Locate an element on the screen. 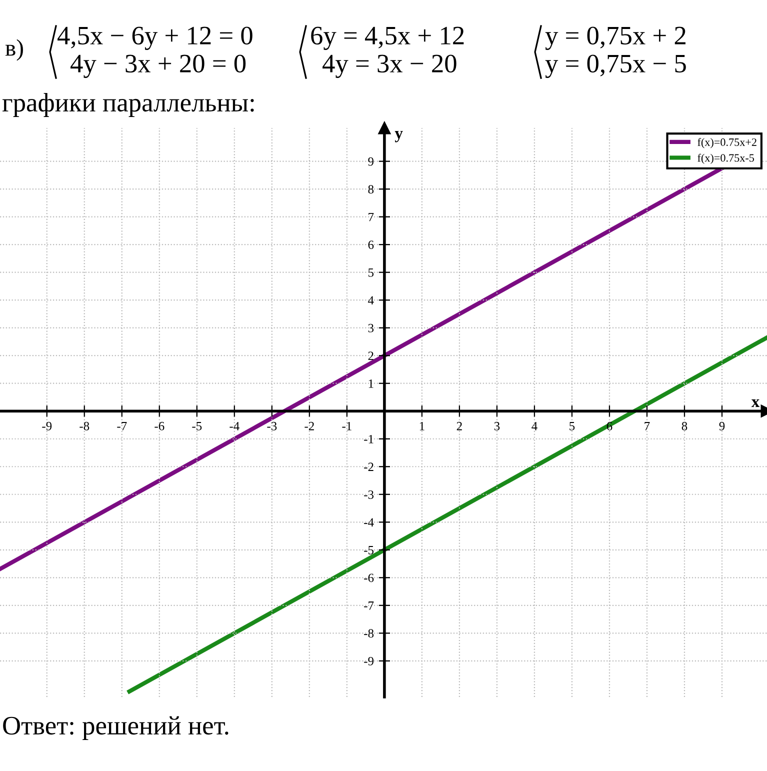  y-axis-title: y is located at coordinates (398, 136).